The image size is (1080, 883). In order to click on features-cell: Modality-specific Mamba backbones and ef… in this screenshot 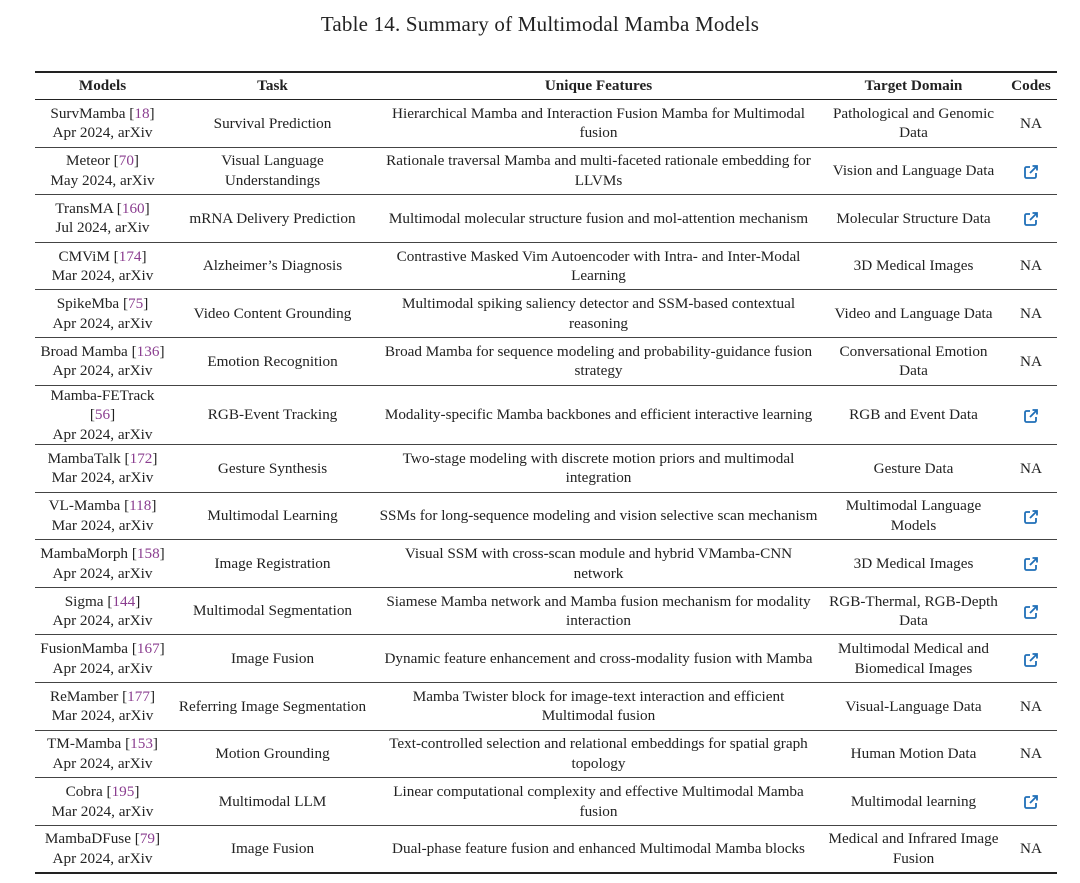, I will do `click(598, 415)`.